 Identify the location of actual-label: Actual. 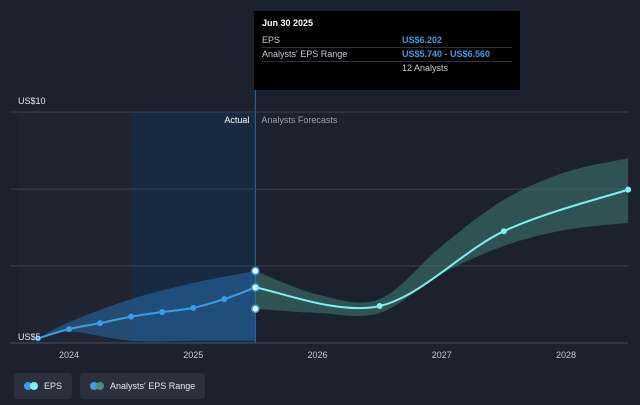
(236, 120).